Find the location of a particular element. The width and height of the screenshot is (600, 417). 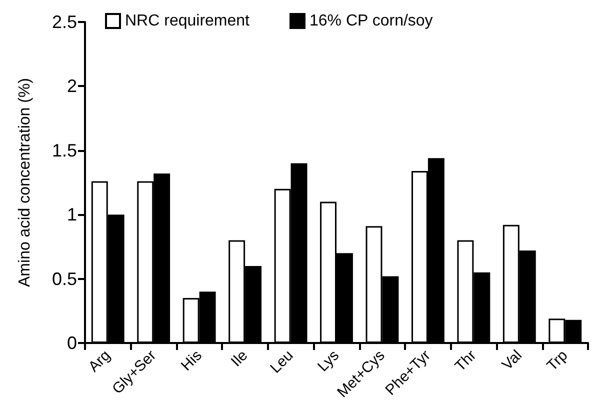

x-tick-label: Val is located at coordinates (512, 360).